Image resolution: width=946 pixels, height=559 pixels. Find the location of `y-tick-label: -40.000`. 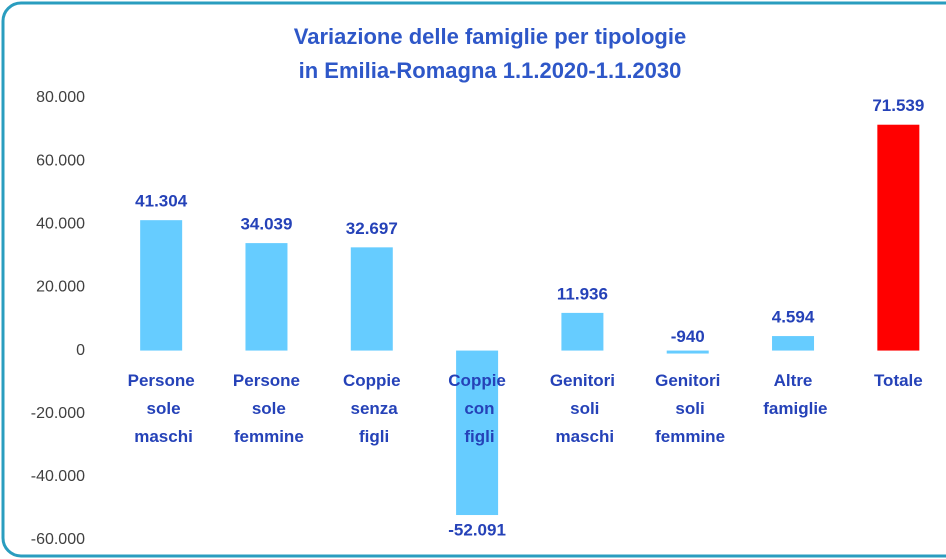

y-tick-label: -40.000 is located at coordinates (58, 476).